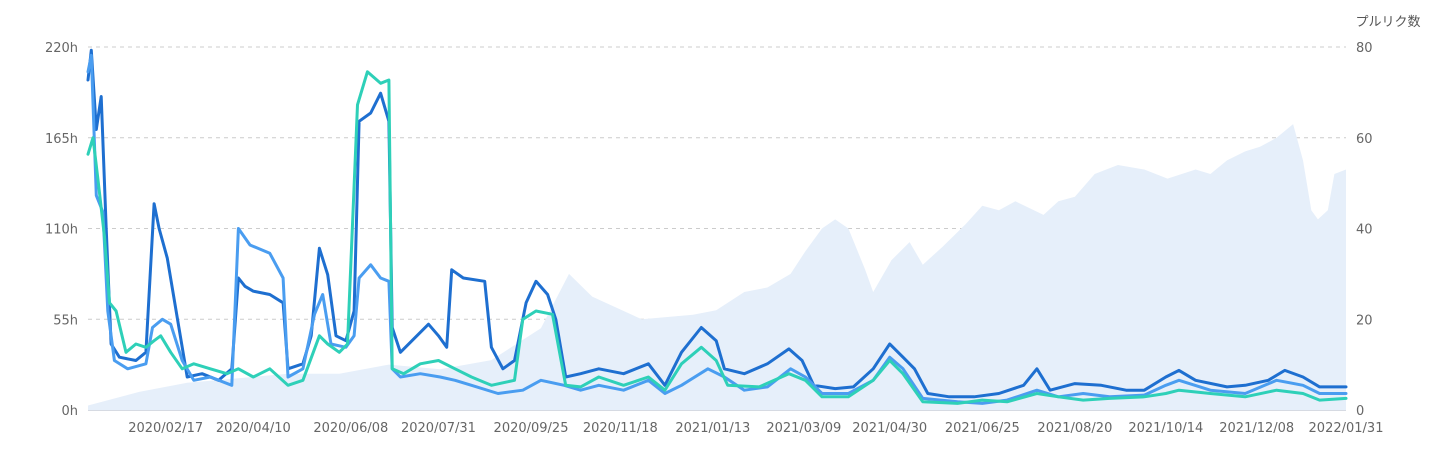  I want to click on y-right-tick-label: 80, so click(1364, 48).